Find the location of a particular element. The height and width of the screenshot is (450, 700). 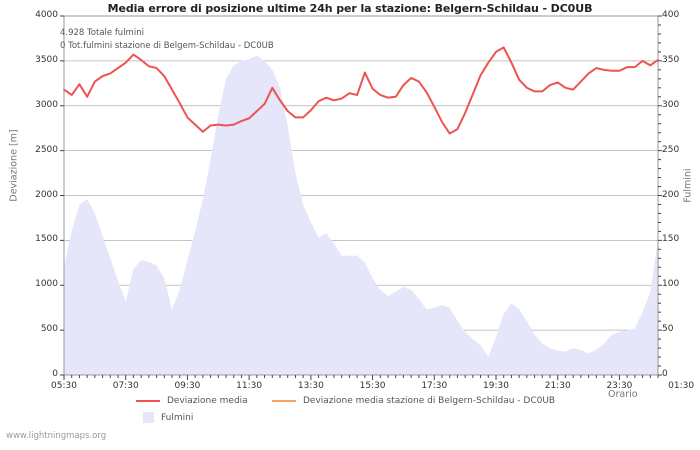

x-axis-tick: 23:30 is located at coordinates (619, 386).